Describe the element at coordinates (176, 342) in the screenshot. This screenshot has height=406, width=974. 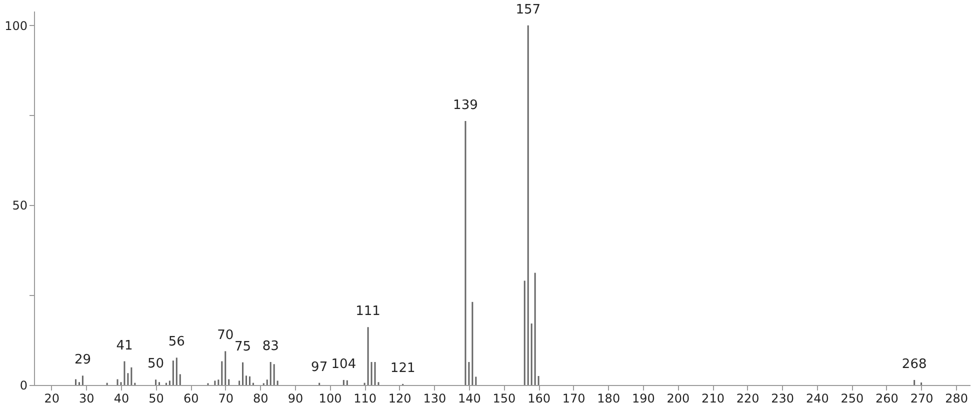
I see `annotation: 56` at that location.